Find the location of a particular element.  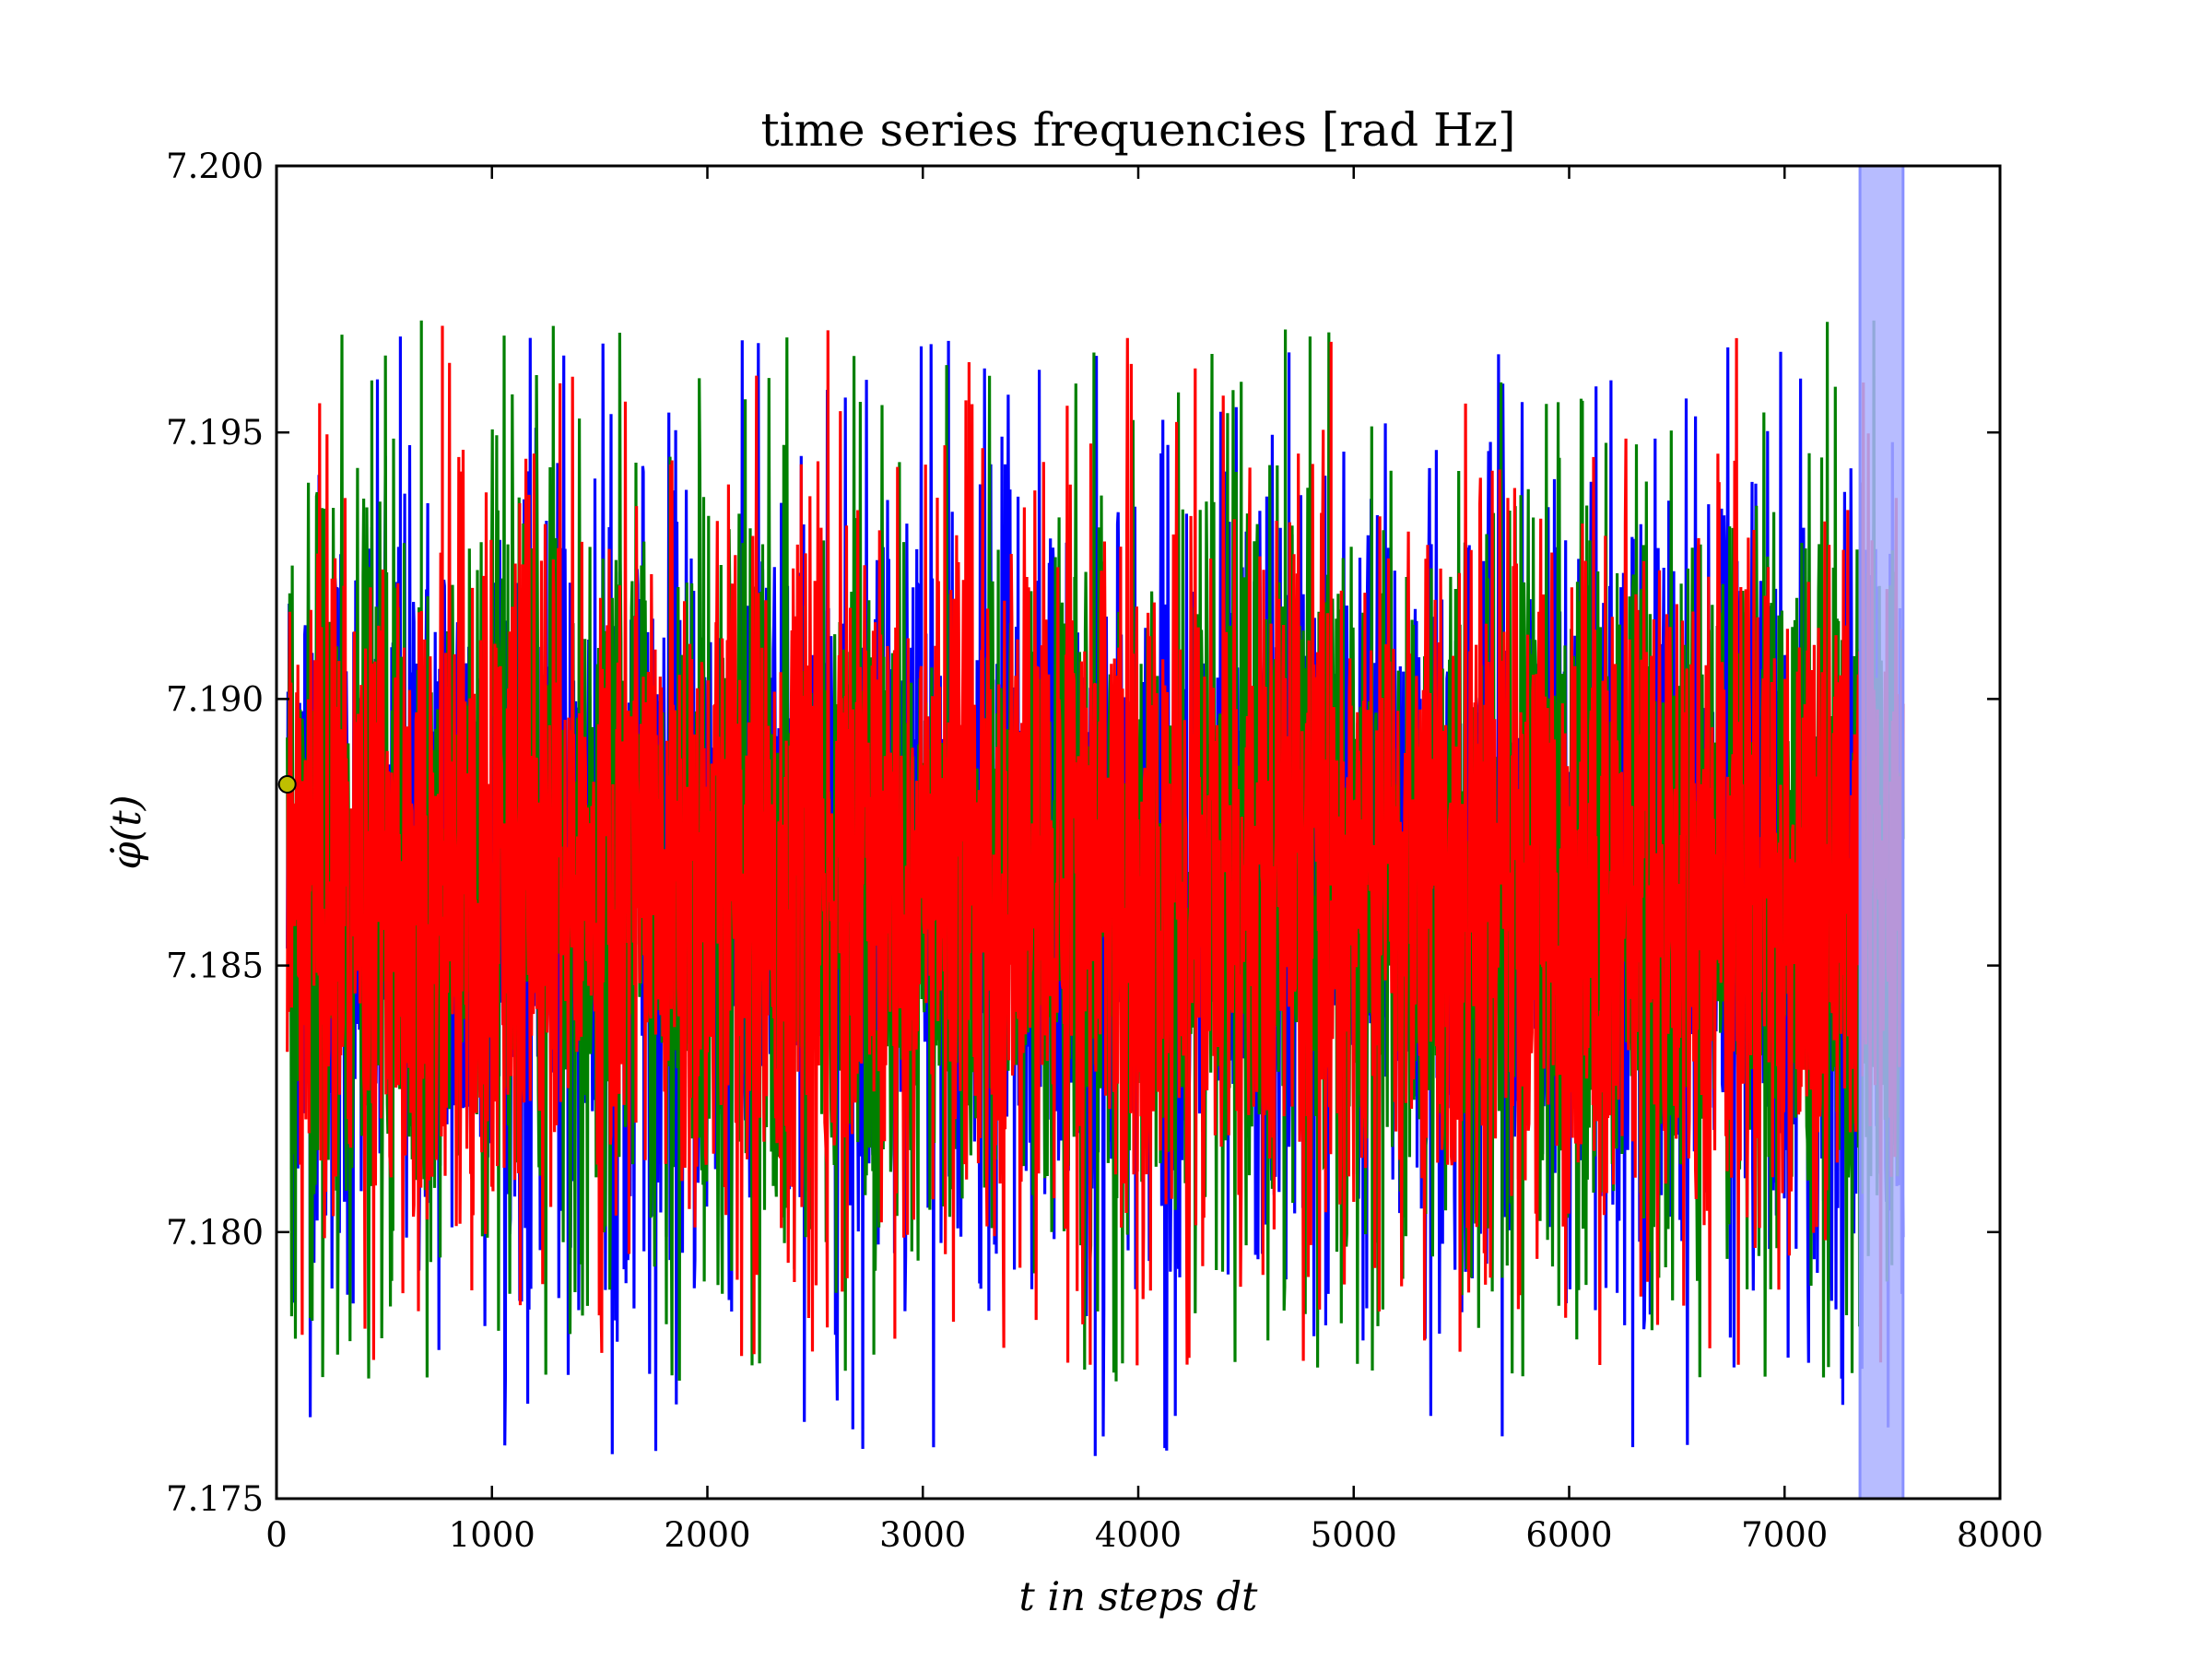

y-tick-label: 7.185 is located at coordinates (215, 966).